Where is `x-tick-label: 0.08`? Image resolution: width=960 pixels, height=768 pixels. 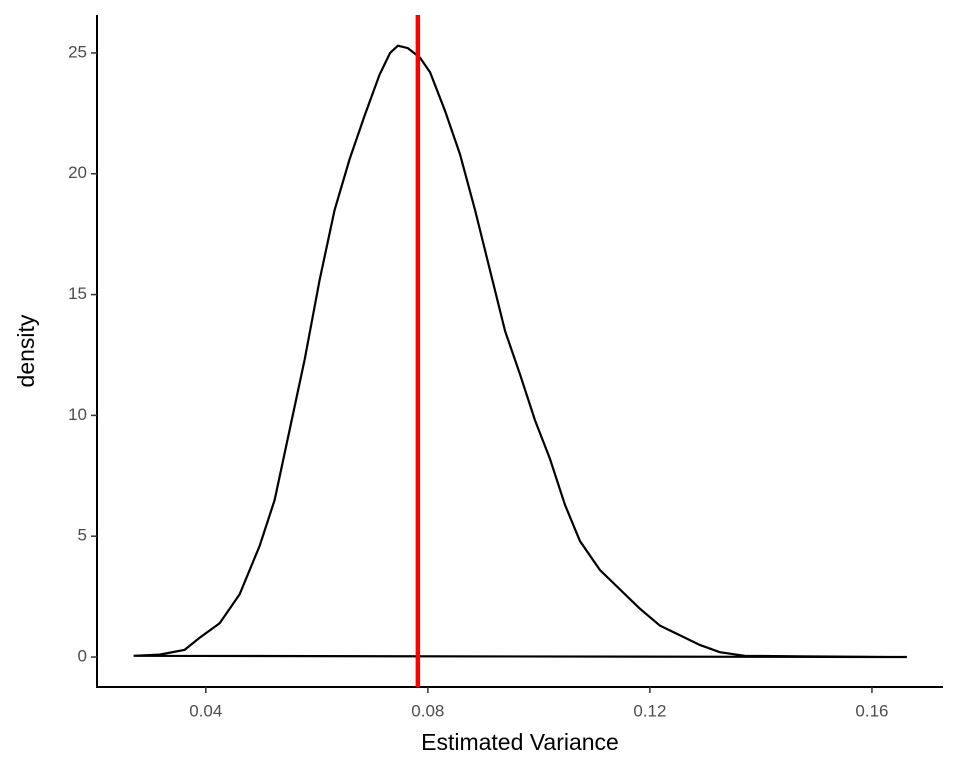
x-tick-label: 0.08 is located at coordinates (427, 710).